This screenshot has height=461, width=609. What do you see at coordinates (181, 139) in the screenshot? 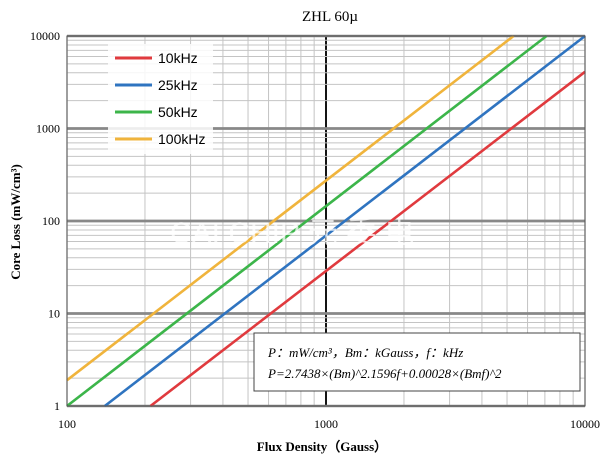
I see `legend-label: 100kHz` at bounding box center [181, 139].